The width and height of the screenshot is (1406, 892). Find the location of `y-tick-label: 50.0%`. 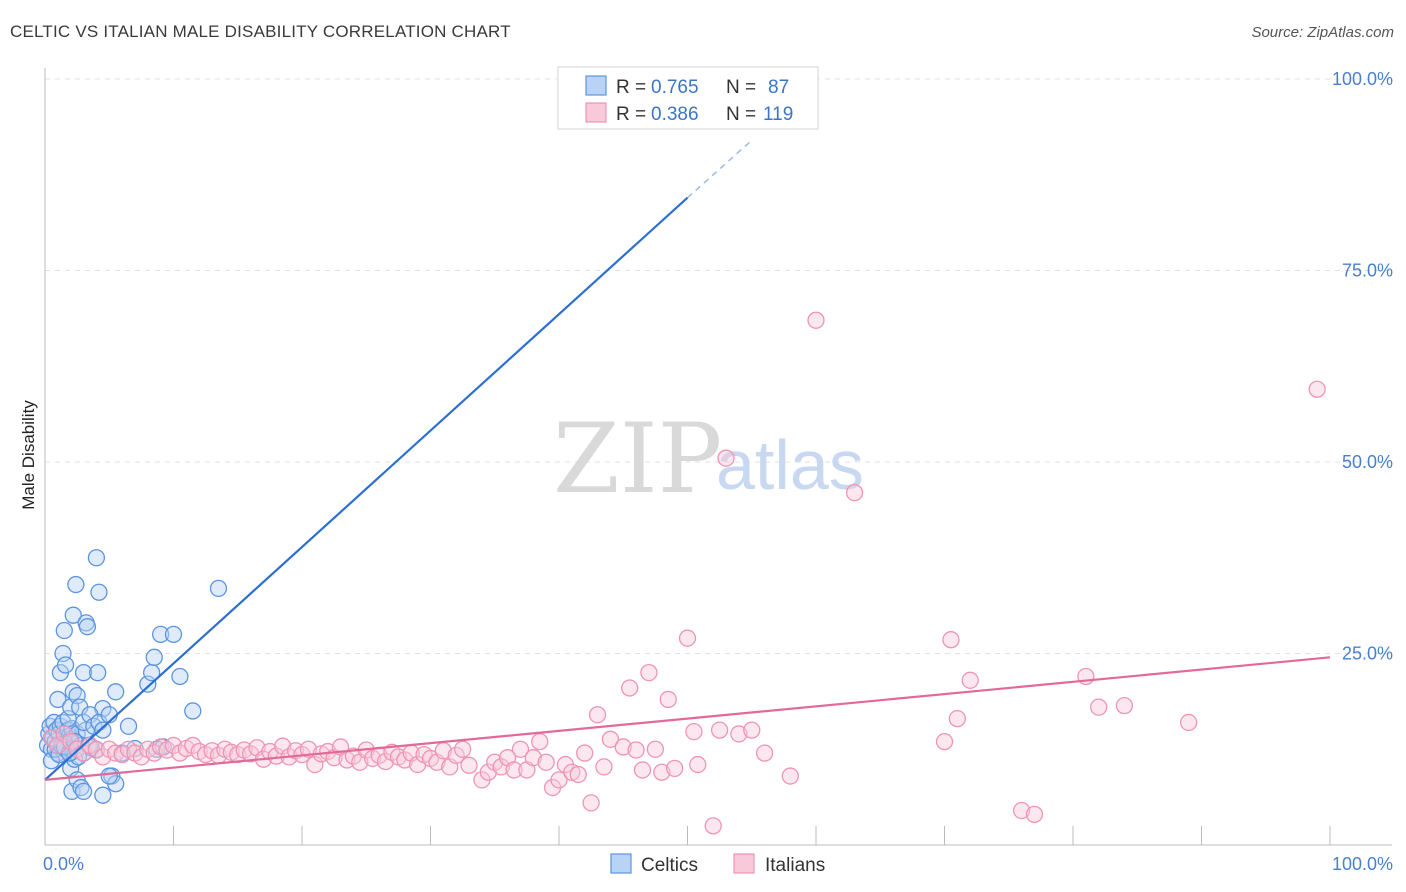

y-tick-label: 50.0% is located at coordinates (1367, 462).